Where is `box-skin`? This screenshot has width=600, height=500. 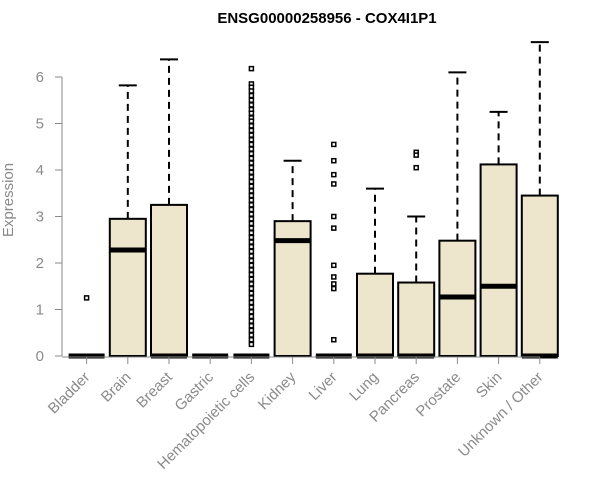
box-skin is located at coordinates (498, 233).